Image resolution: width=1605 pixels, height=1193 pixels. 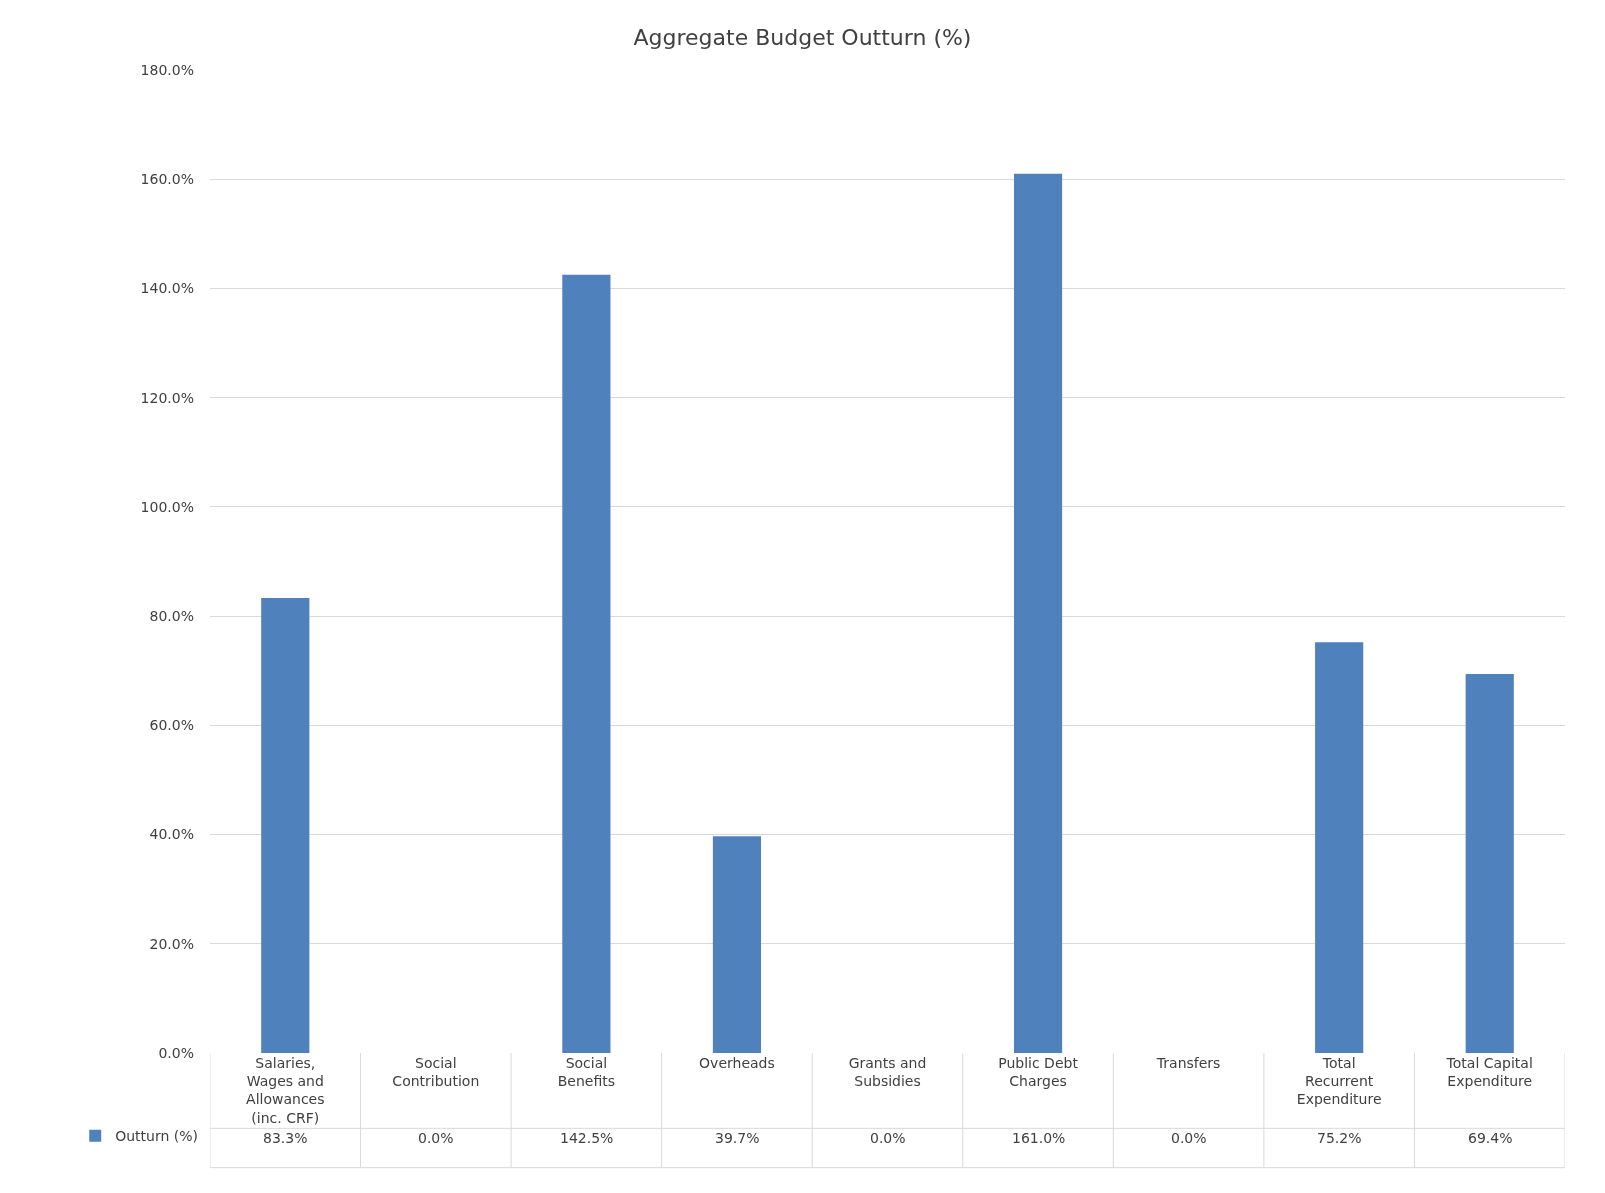 What do you see at coordinates (167, 288) in the screenshot?
I see `y-tick-label: 140.0%` at bounding box center [167, 288].